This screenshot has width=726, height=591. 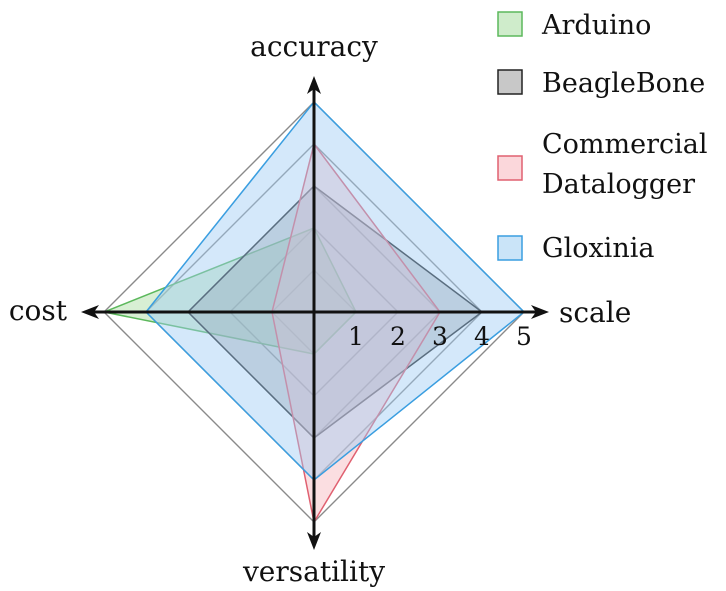 I want to click on tick-label-3: 3, so click(x=440, y=336).